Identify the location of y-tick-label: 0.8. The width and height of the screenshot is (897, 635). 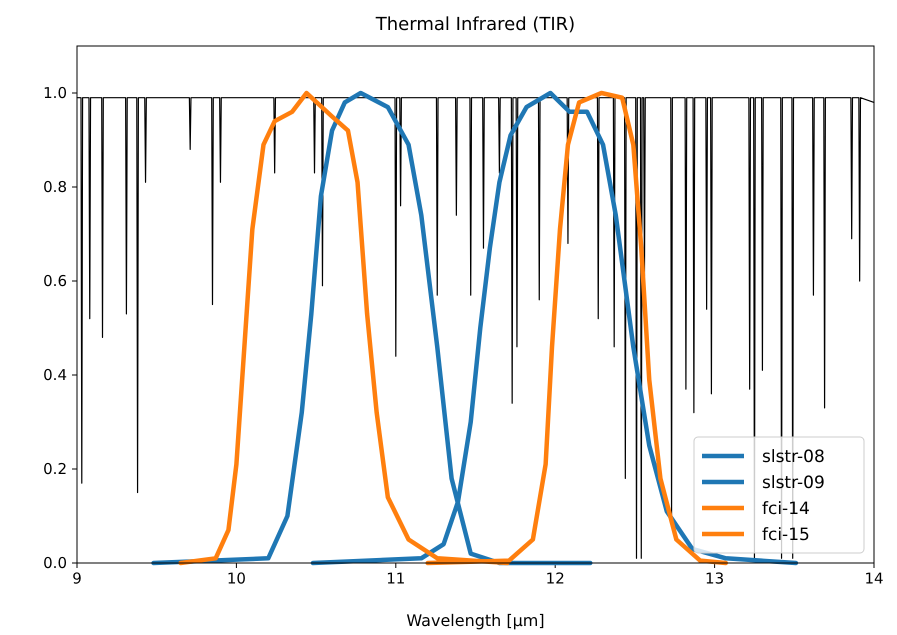
(55, 187).